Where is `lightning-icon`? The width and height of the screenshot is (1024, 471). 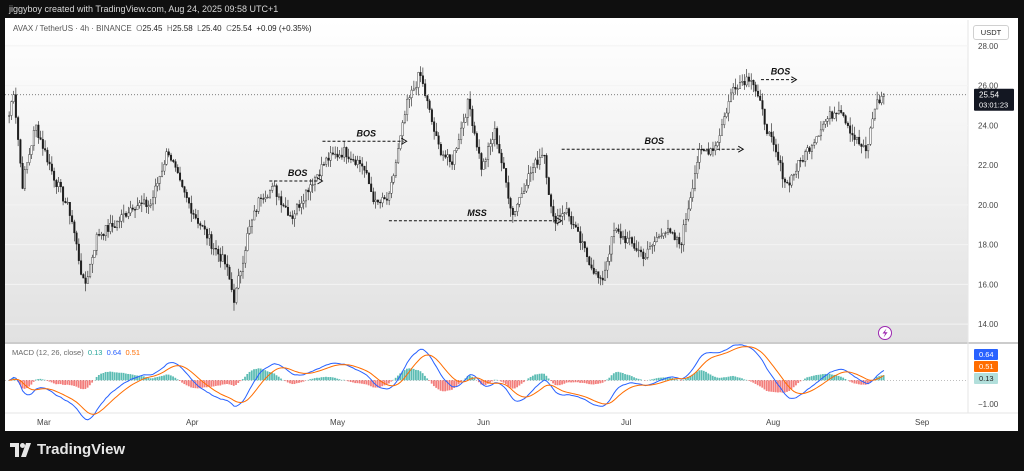 lightning-icon is located at coordinates (885, 333).